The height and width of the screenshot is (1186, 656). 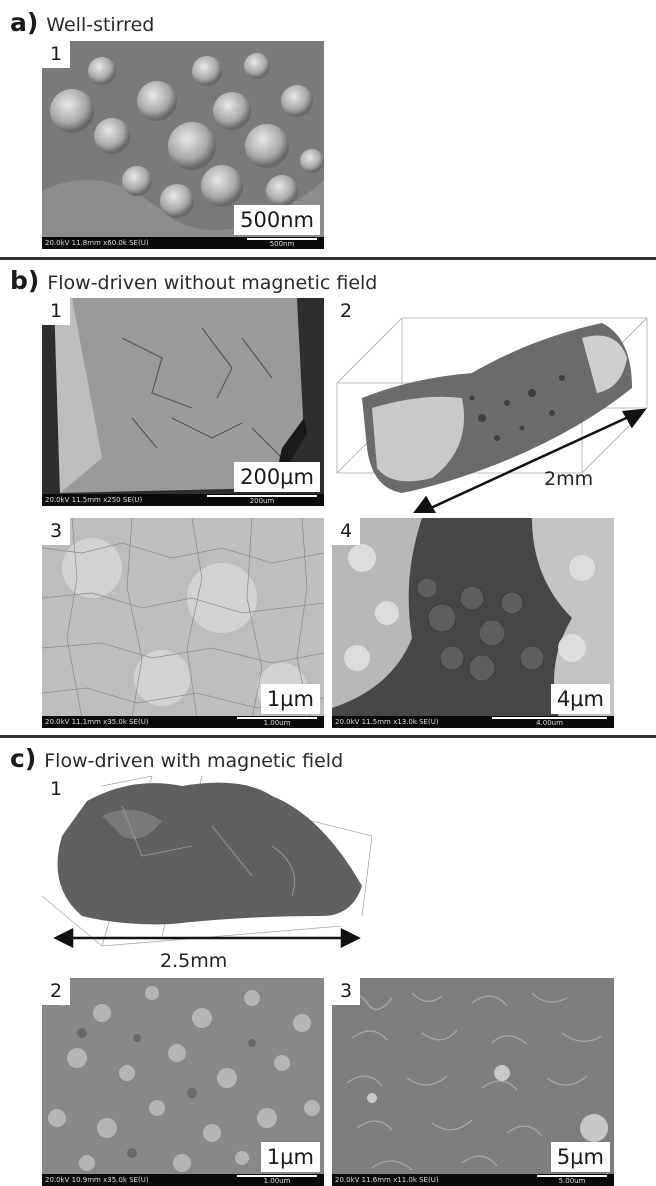 I want to click on scale-bar-unit: 200um, so click(x=262, y=501).